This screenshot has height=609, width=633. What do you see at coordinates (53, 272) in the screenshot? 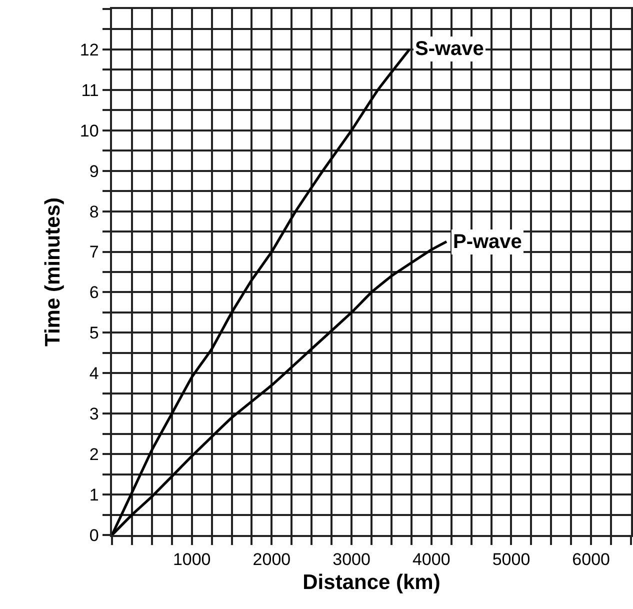
I see `y-axis-title: Time (minutes)` at bounding box center [53, 272].